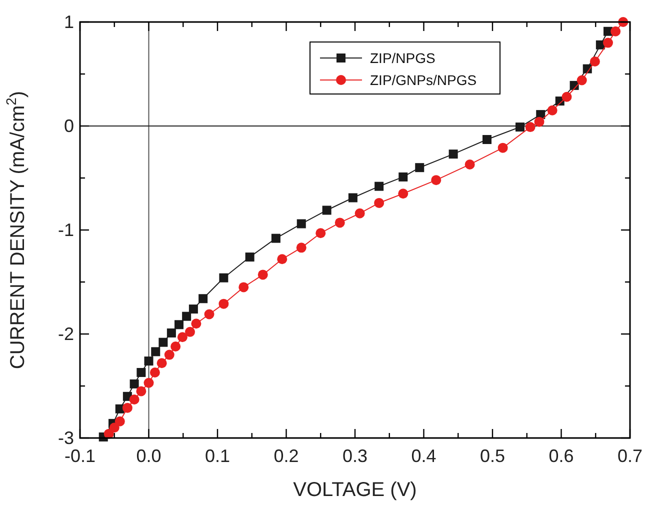  Describe the element at coordinates (66, 438) in the screenshot. I see `y-tick-label: -3` at that location.